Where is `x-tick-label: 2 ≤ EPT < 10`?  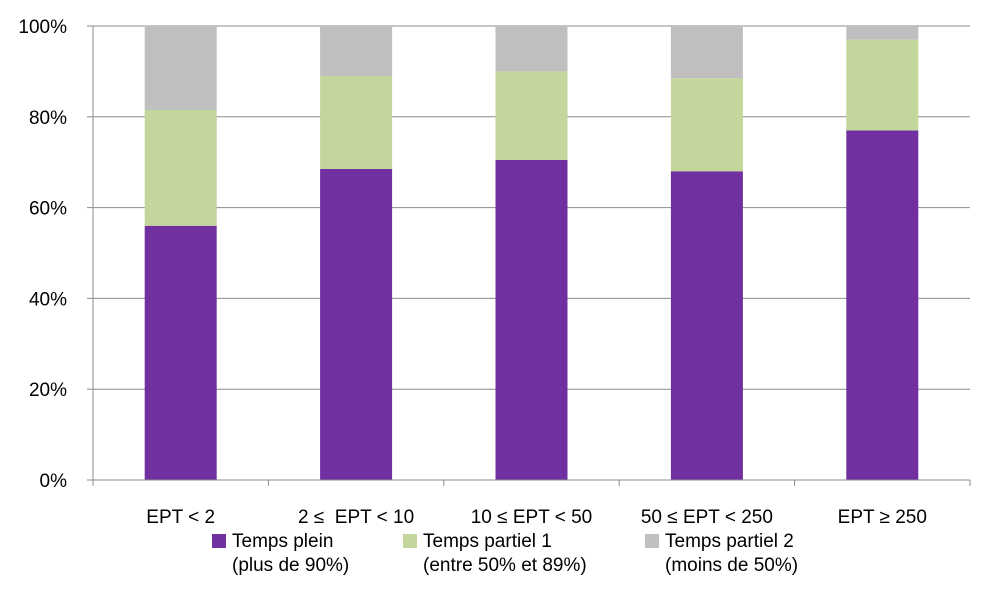
x-tick-label: 2 ≤ EPT < 10 is located at coordinates (356, 517).